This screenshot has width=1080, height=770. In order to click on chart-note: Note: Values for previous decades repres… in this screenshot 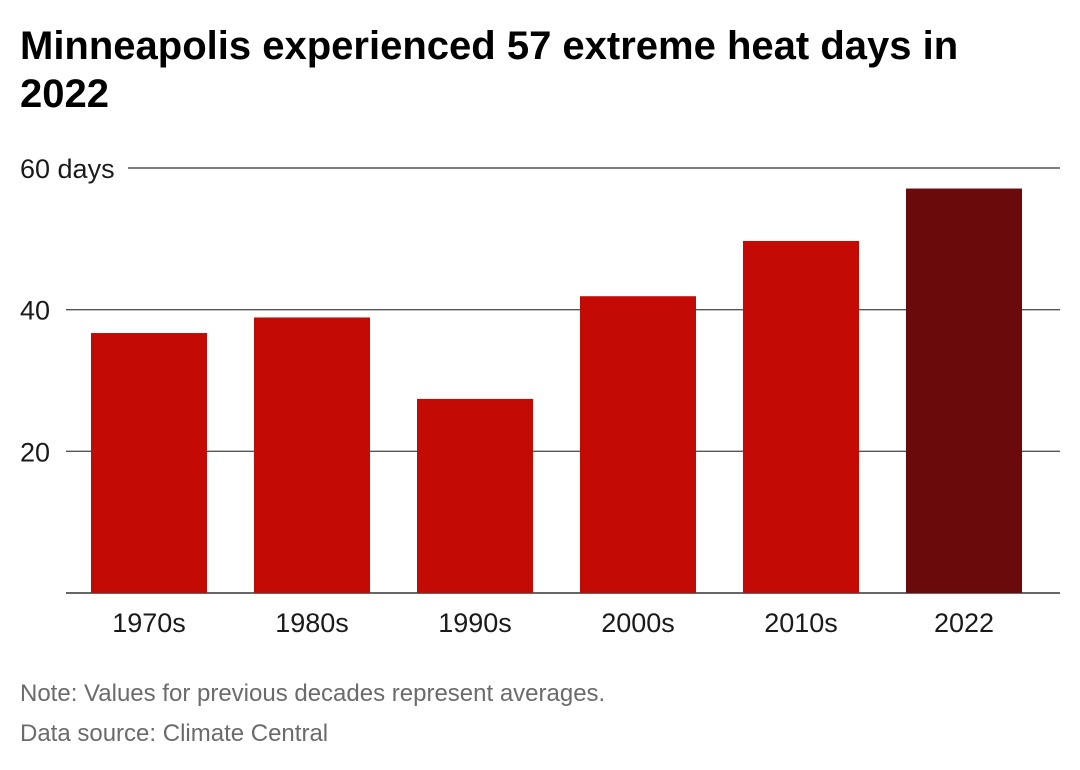, I will do `click(313, 693)`.